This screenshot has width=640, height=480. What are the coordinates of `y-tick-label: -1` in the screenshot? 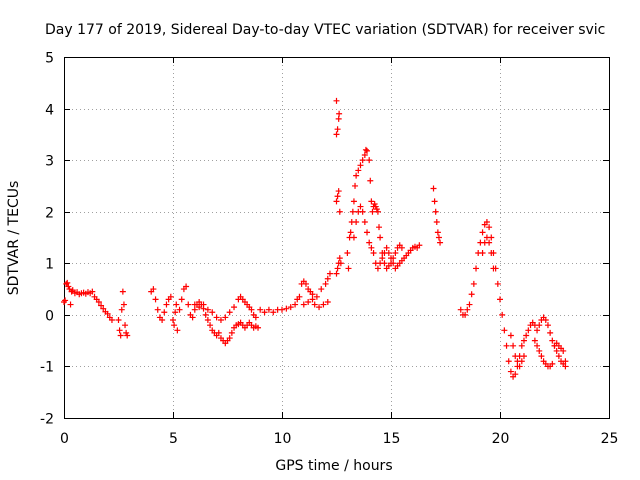 It's located at (47, 368).